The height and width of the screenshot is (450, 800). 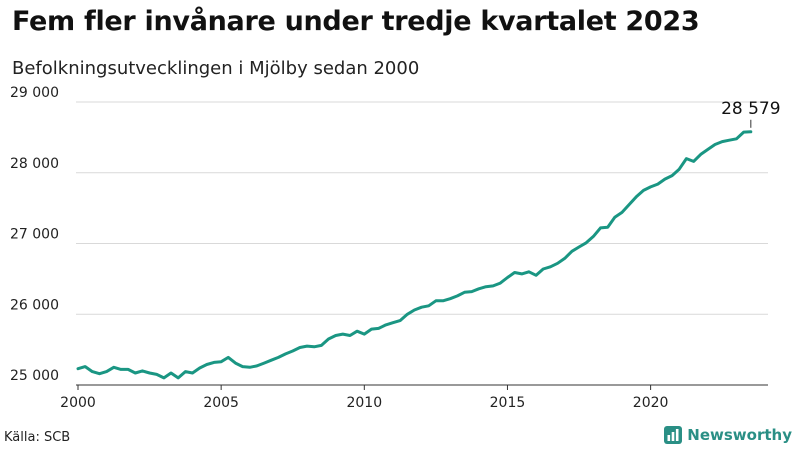 I want to click on y-tick-label: 29 000, so click(x=34, y=93).